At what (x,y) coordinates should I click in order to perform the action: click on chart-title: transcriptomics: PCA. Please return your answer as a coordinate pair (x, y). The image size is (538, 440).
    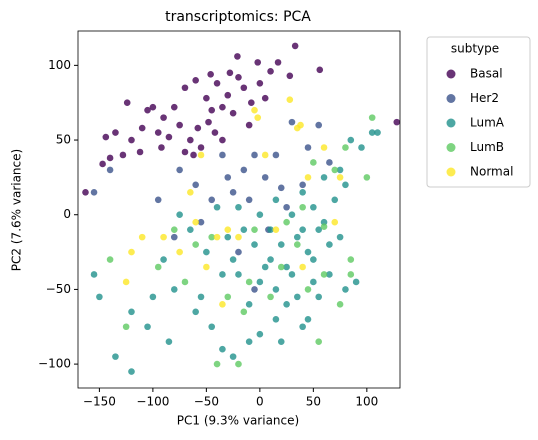
    Looking at the image, I should click on (238, 17).